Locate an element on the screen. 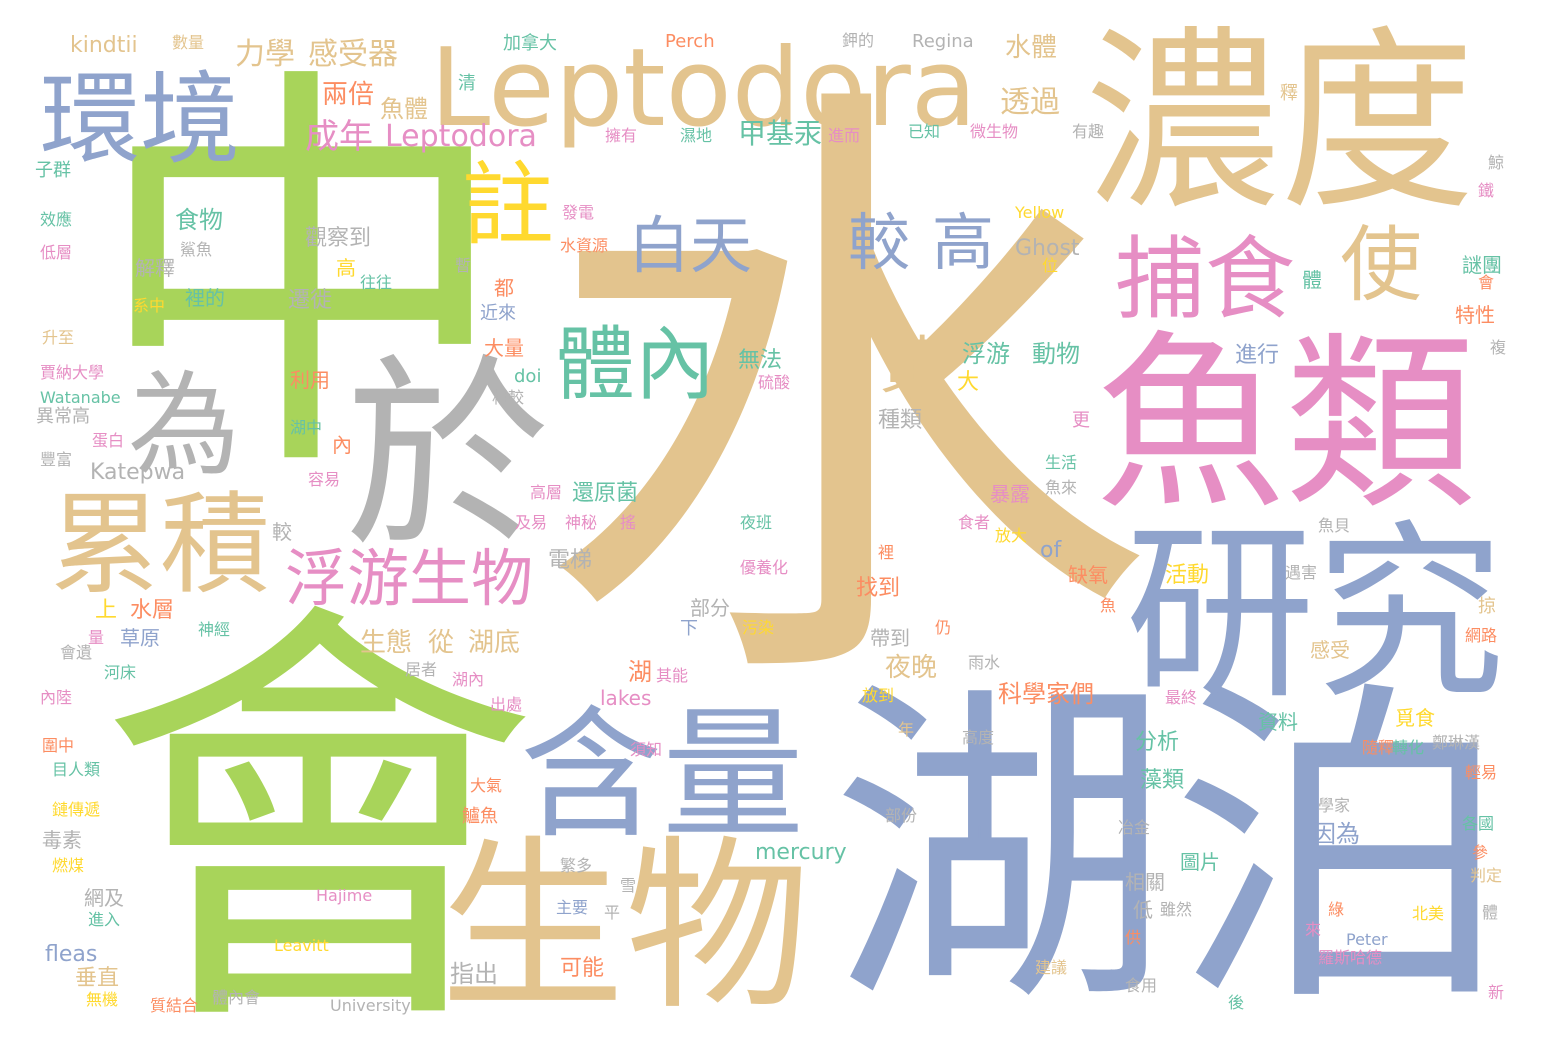  word-gaodu: 高度 is located at coordinates (978, 737).